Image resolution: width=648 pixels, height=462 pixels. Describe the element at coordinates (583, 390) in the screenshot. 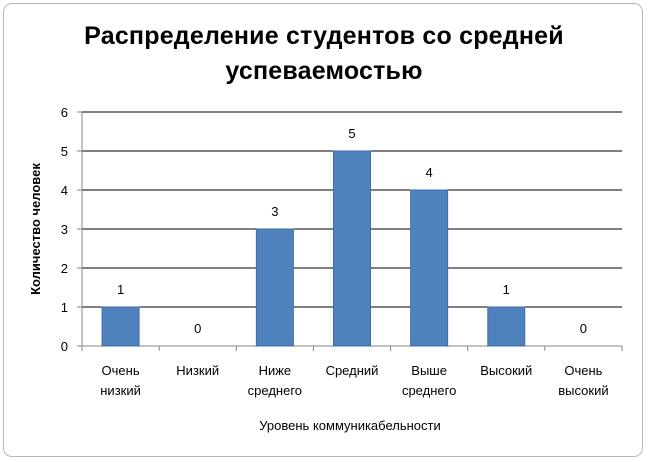

I see `x-tick-label: высокий` at that location.